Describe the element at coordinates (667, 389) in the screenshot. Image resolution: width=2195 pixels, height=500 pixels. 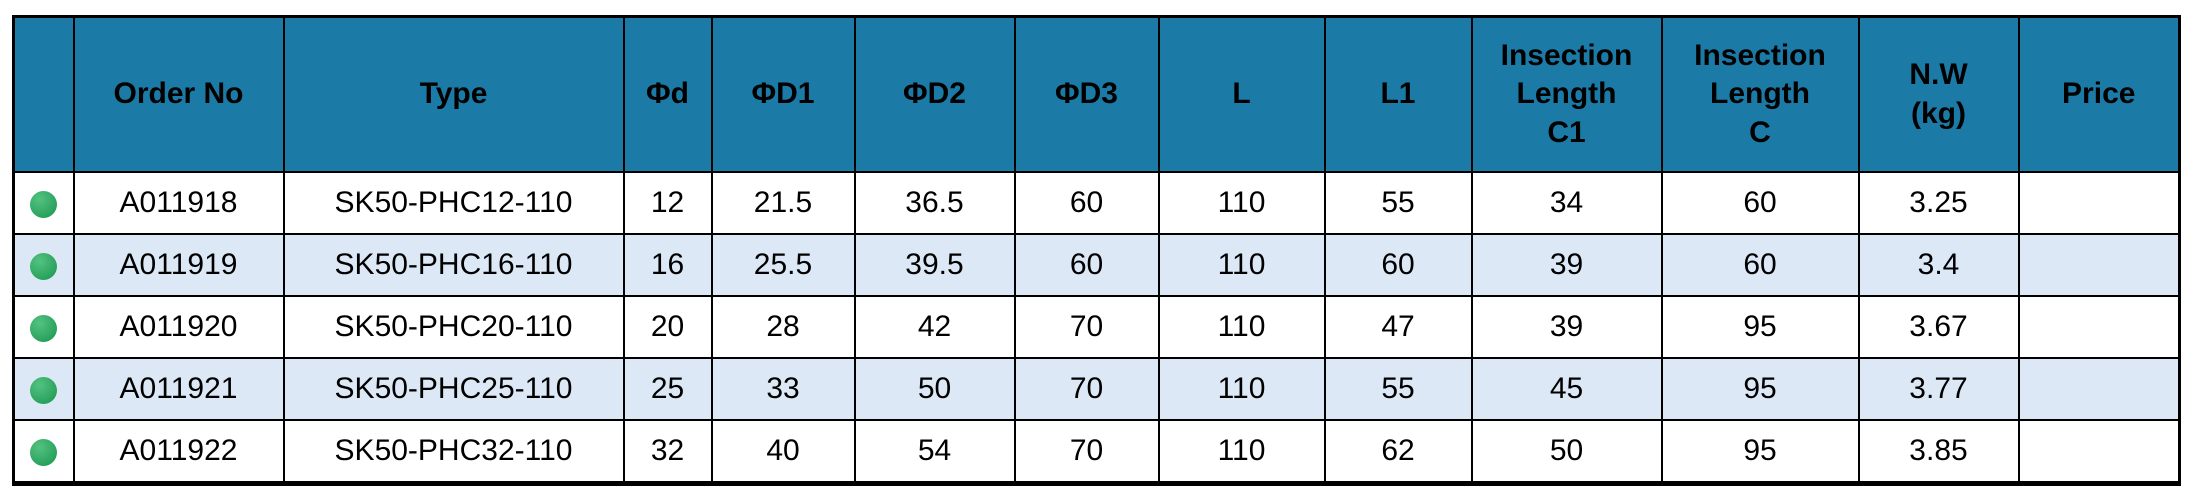
I see `phi-d-cell: 25` at that location.